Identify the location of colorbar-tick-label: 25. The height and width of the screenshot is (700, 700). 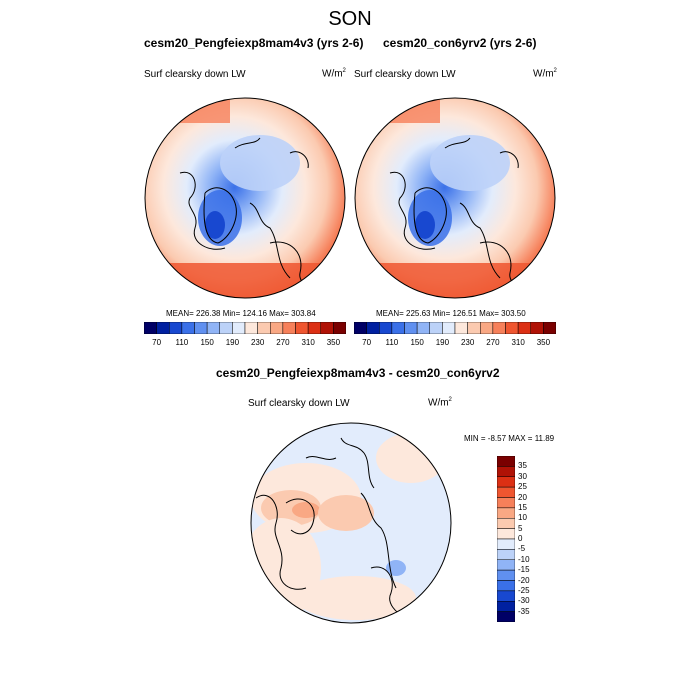
(522, 487).